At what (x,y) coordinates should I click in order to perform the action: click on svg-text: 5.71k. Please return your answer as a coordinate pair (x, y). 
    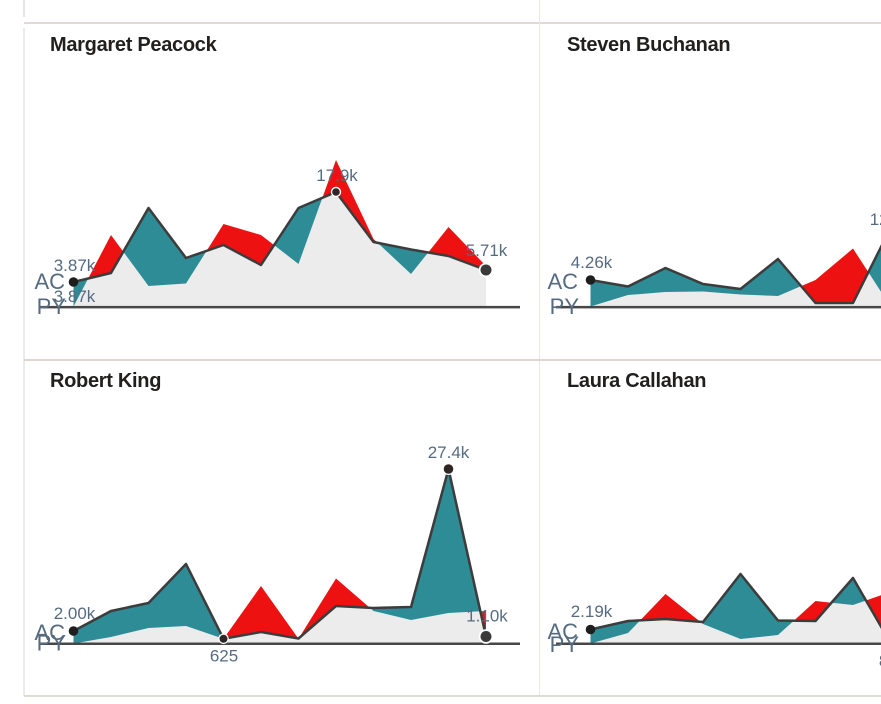
    Looking at the image, I should click on (487, 250).